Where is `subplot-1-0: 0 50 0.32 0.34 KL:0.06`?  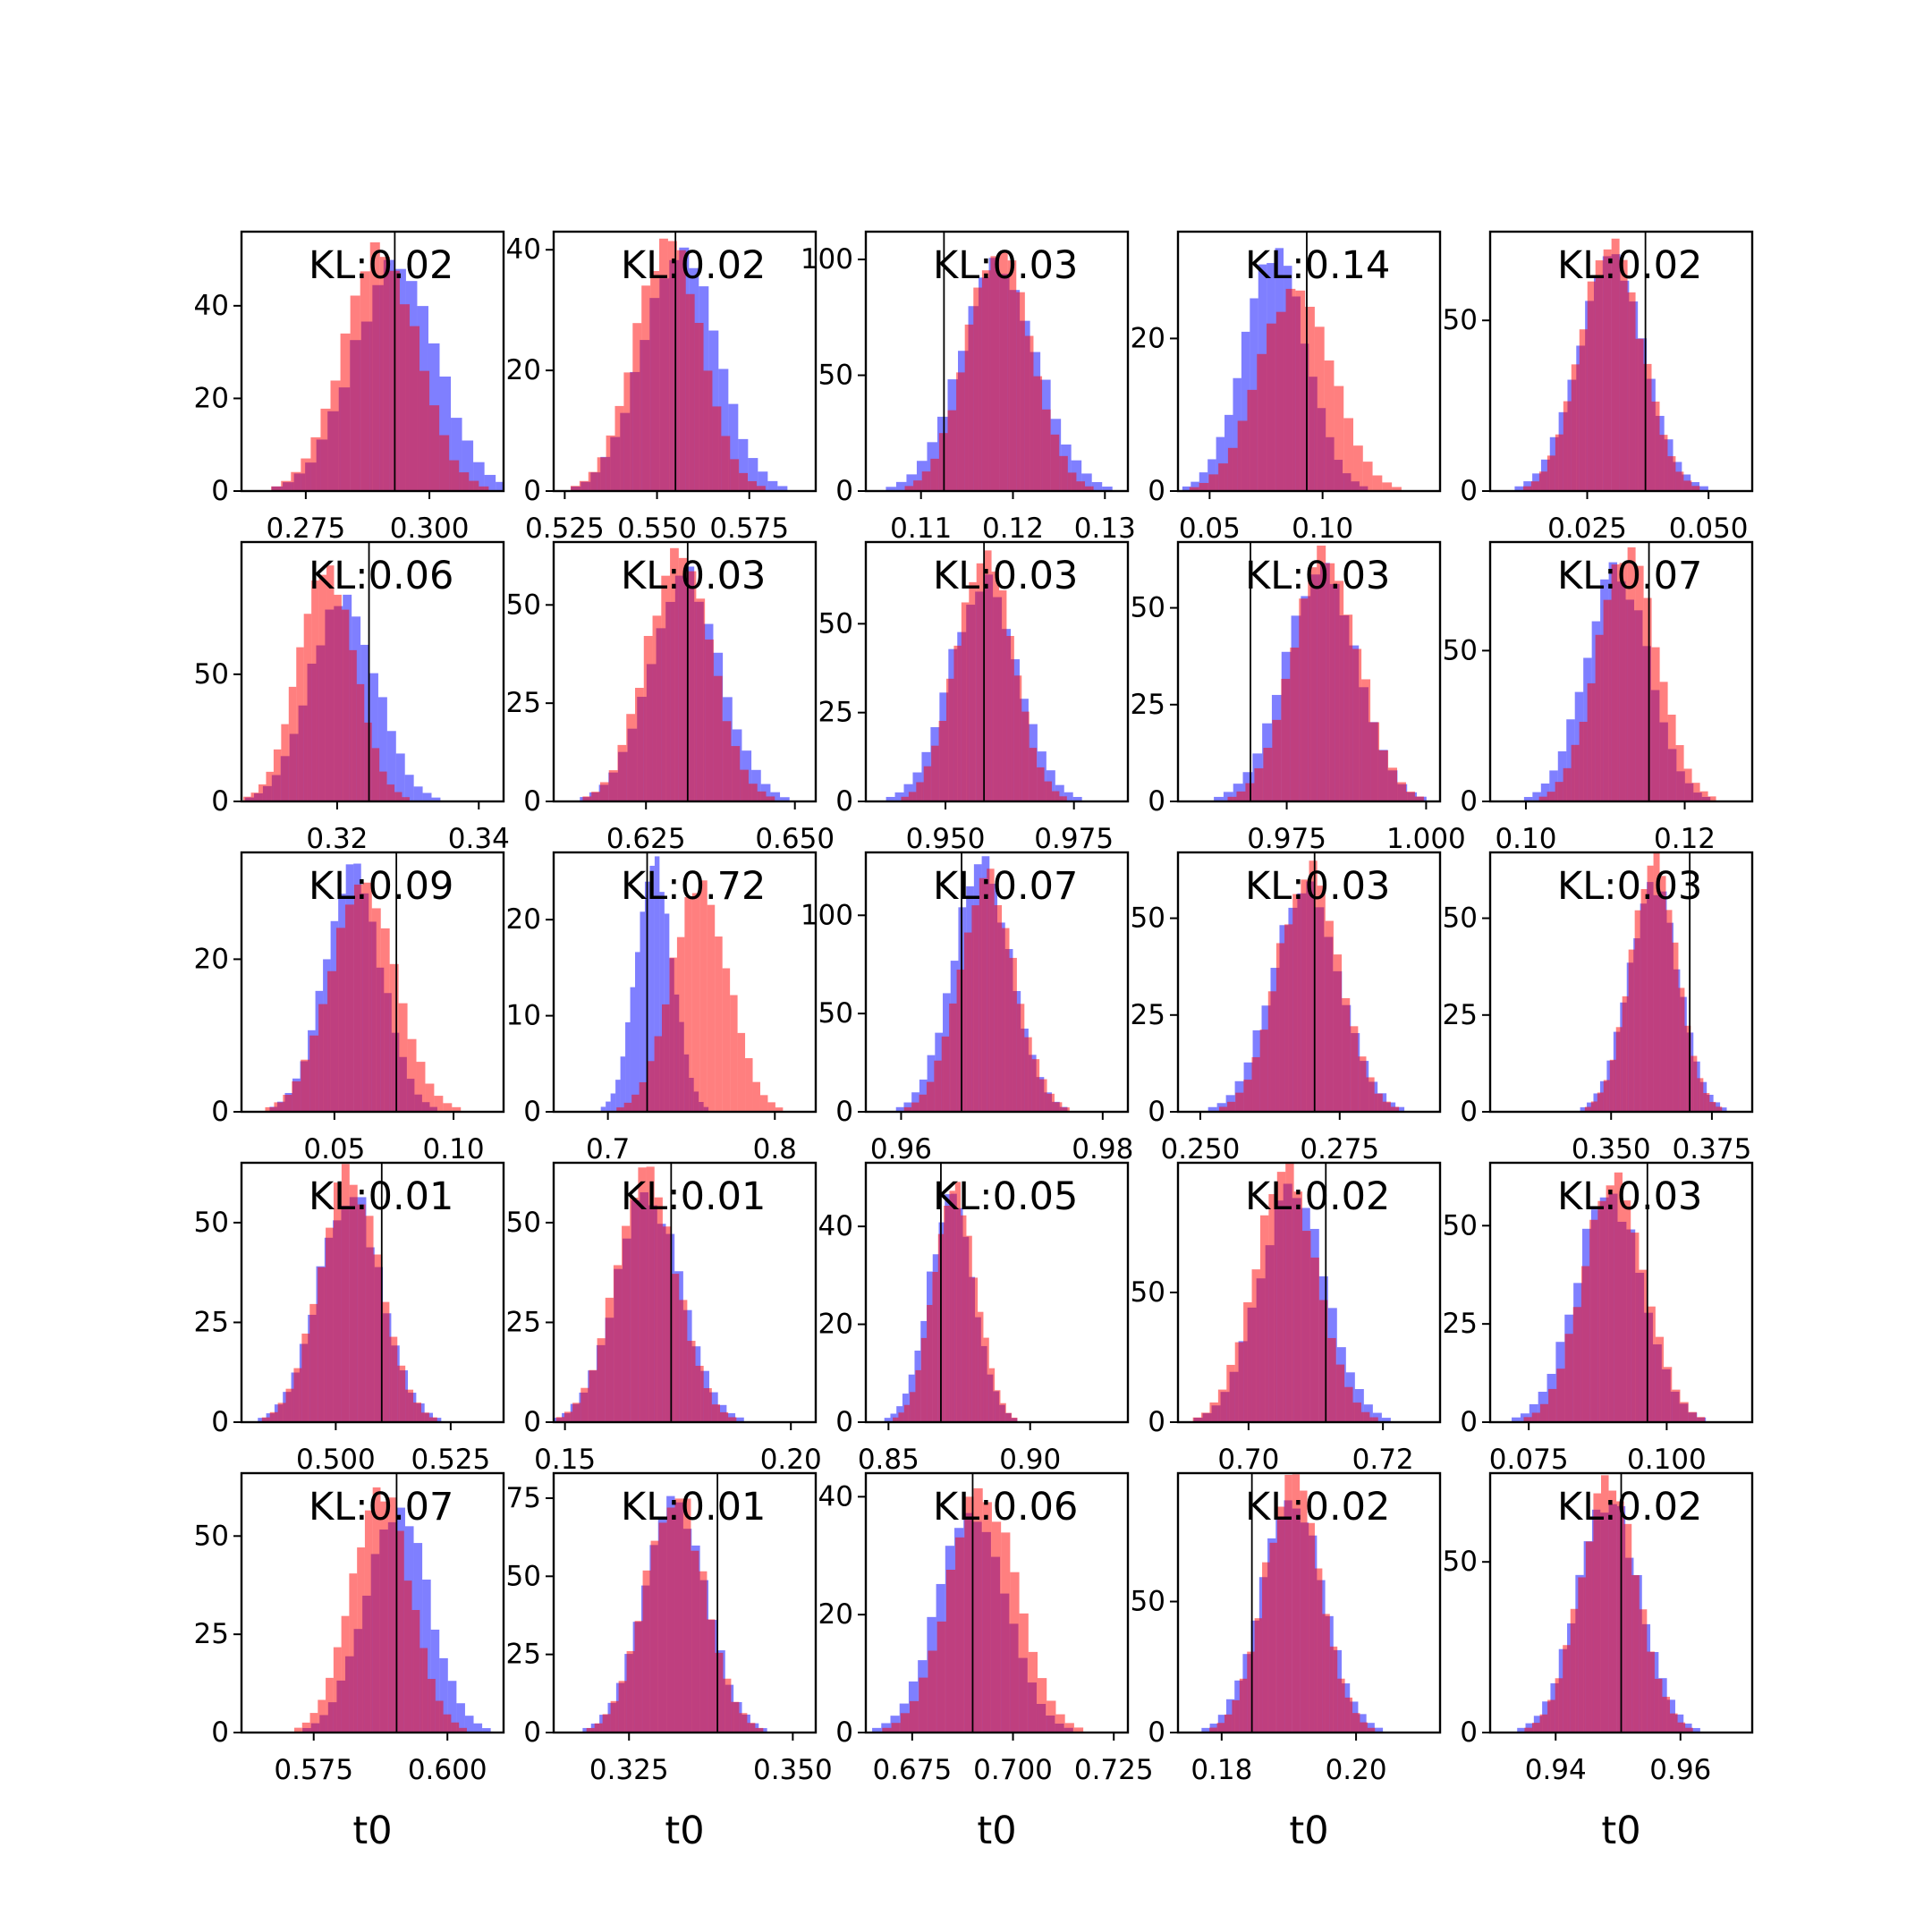 subplot-1-0: 0 50 0.32 0.34 KL:0.06 is located at coordinates (352, 697).